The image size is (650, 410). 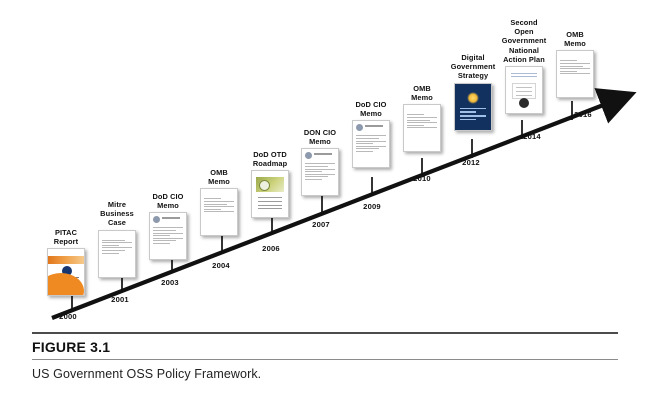 What do you see at coordinates (422, 178) in the screenshot?
I see `year-label-2010: 2010` at bounding box center [422, 178].